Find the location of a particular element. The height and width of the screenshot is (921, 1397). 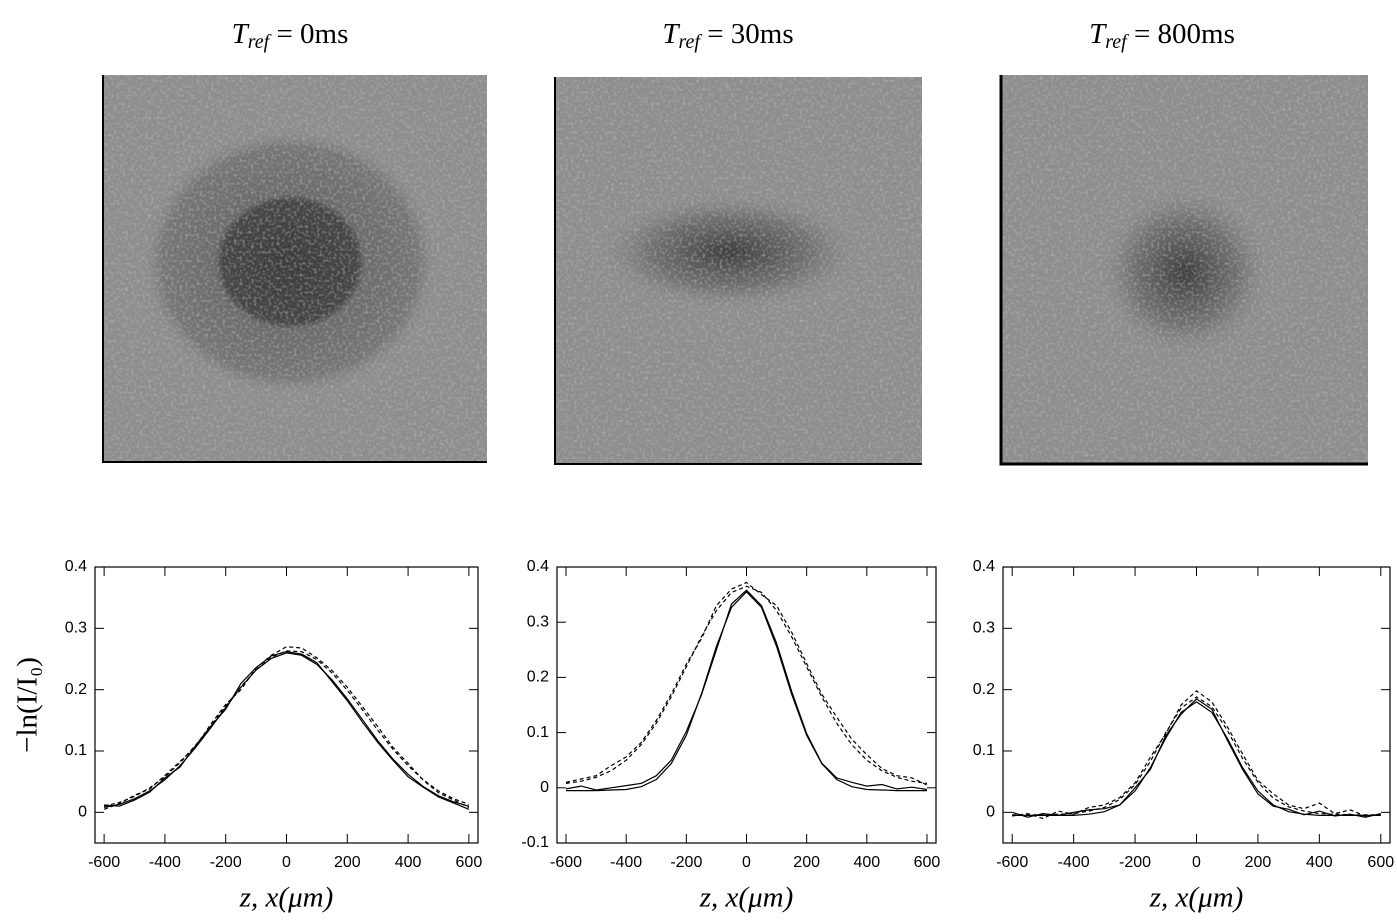

title-text: = 30ms is located at coordinates (747, 34).